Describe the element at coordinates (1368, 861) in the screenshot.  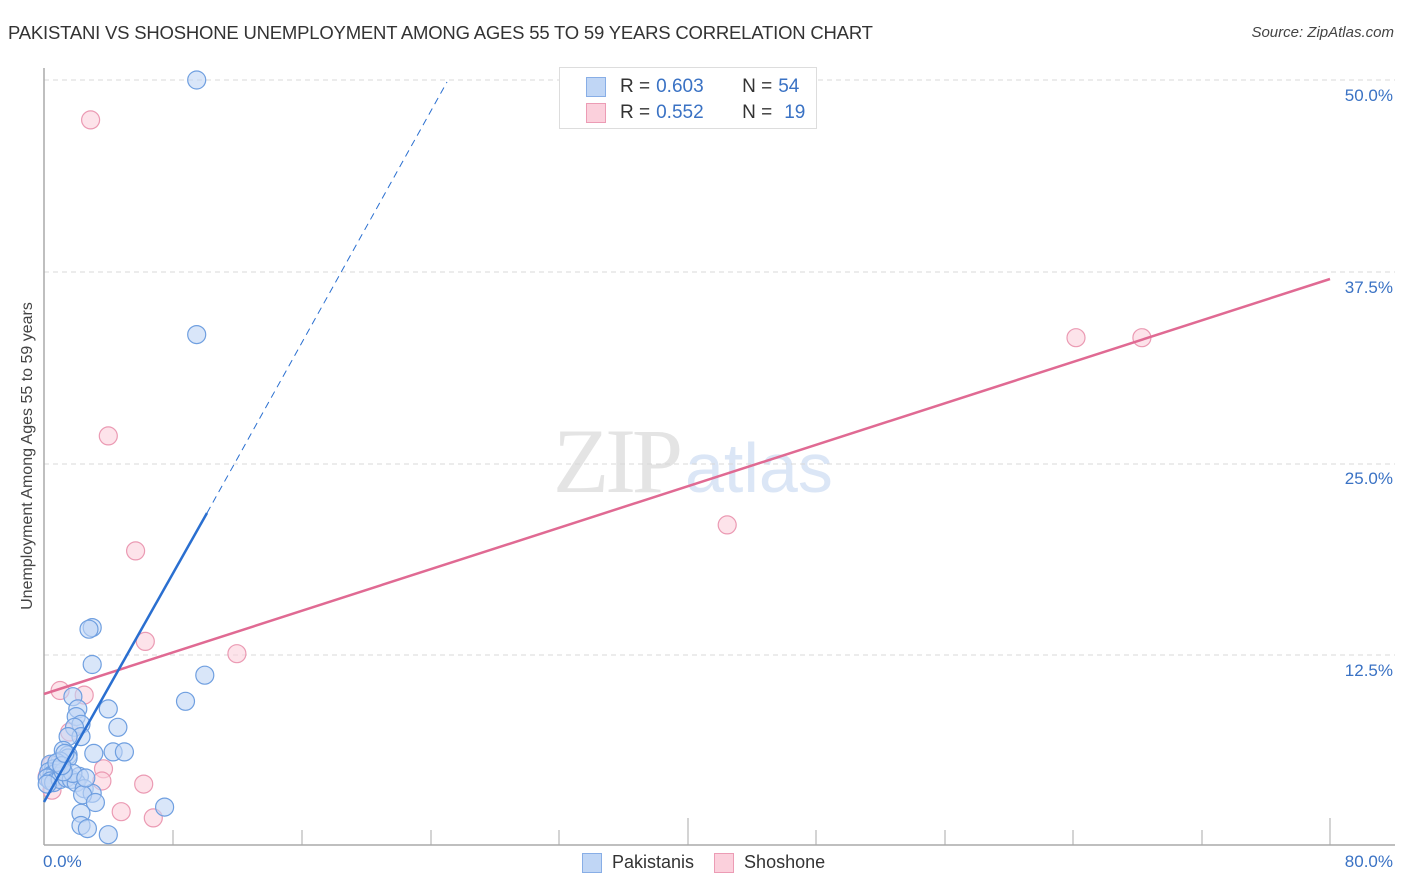
I see `x-tick-80: 80.0%` at that location.